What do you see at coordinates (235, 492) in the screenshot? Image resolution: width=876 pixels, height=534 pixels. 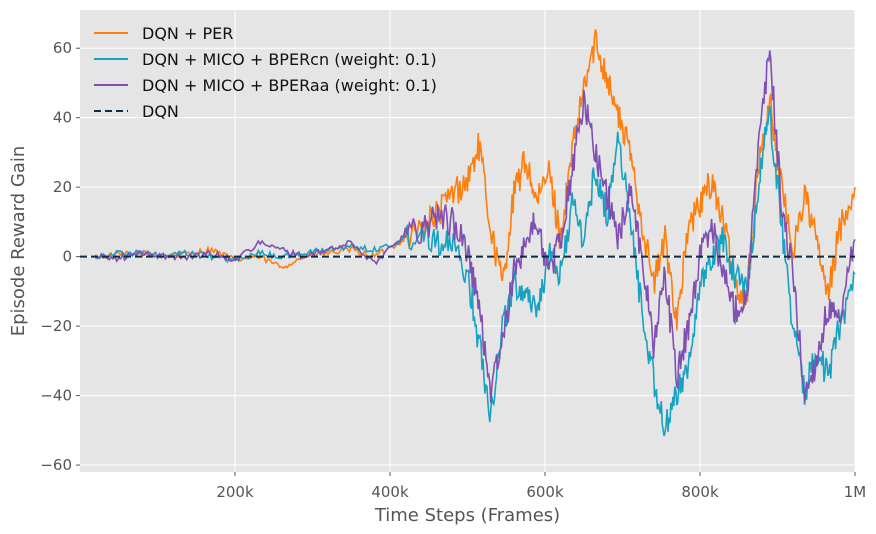 I see `x-tick-label: 200k` at bounding box center [235, 492].